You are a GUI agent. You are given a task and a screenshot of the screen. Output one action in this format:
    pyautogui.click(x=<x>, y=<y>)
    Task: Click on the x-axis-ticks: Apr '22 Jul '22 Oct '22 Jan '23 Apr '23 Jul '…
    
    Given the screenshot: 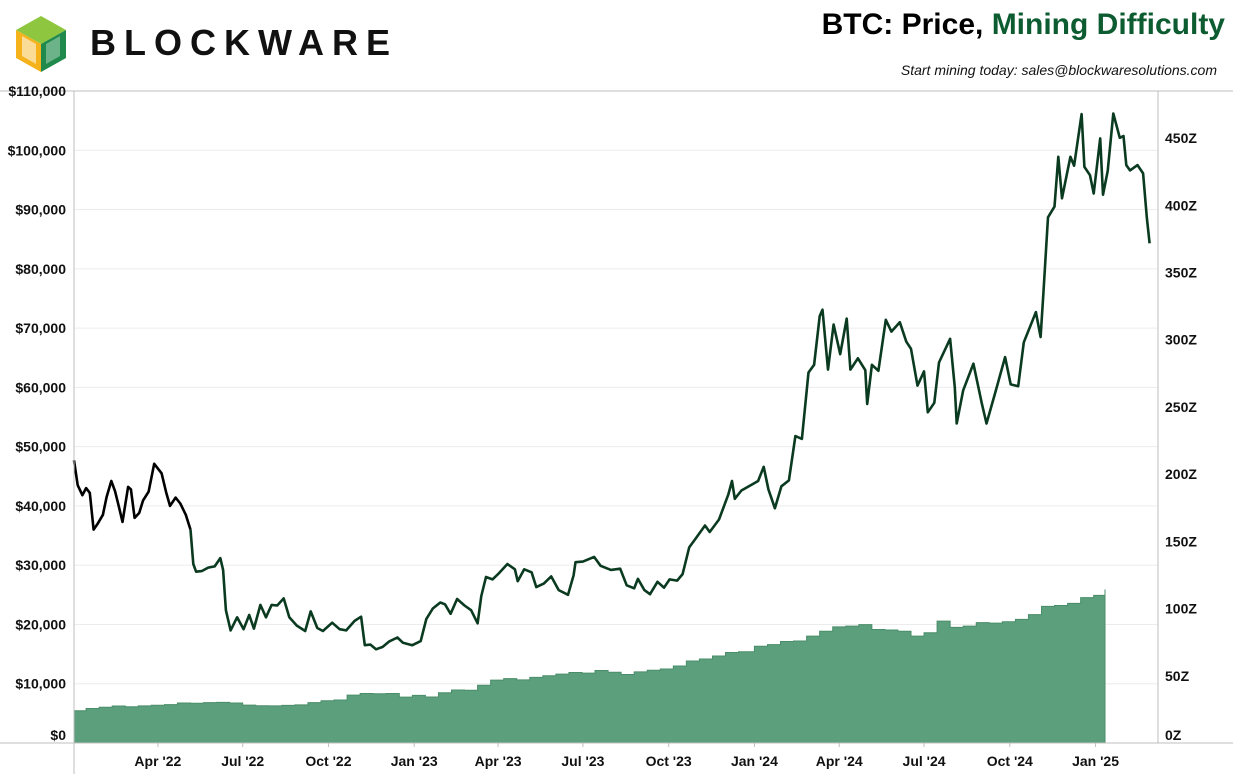 What is the action you would take?
    pyautogui.click(x=626, y=756)
    